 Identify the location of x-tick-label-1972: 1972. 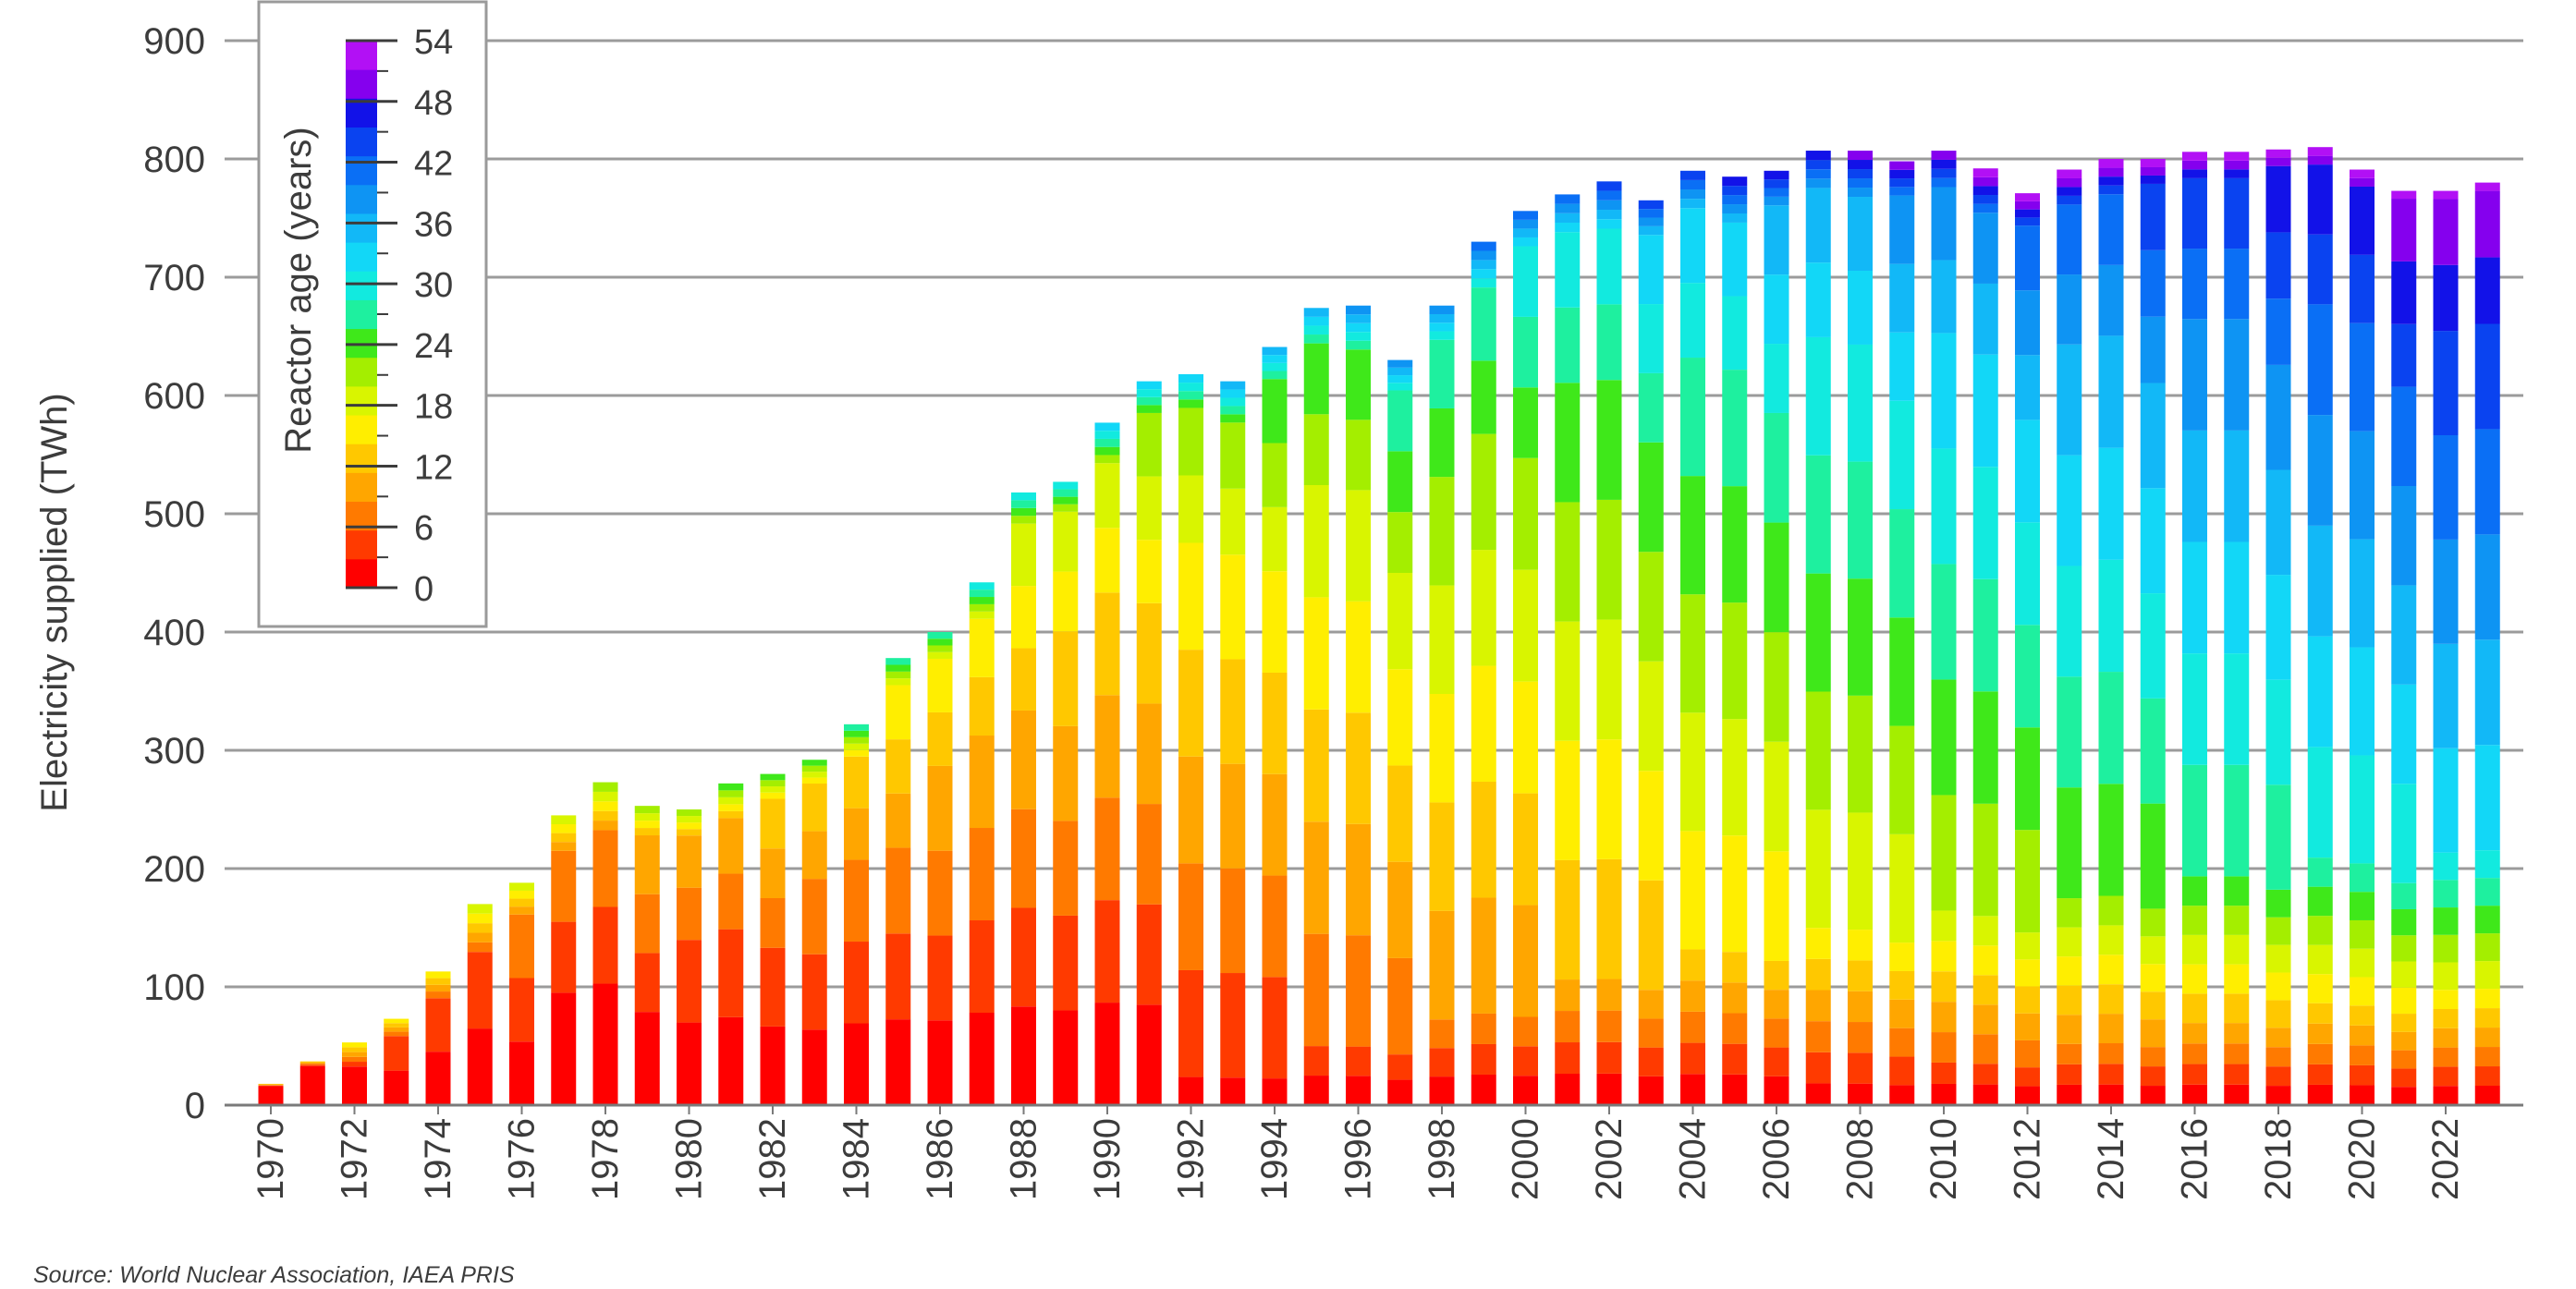
(355, 1159).